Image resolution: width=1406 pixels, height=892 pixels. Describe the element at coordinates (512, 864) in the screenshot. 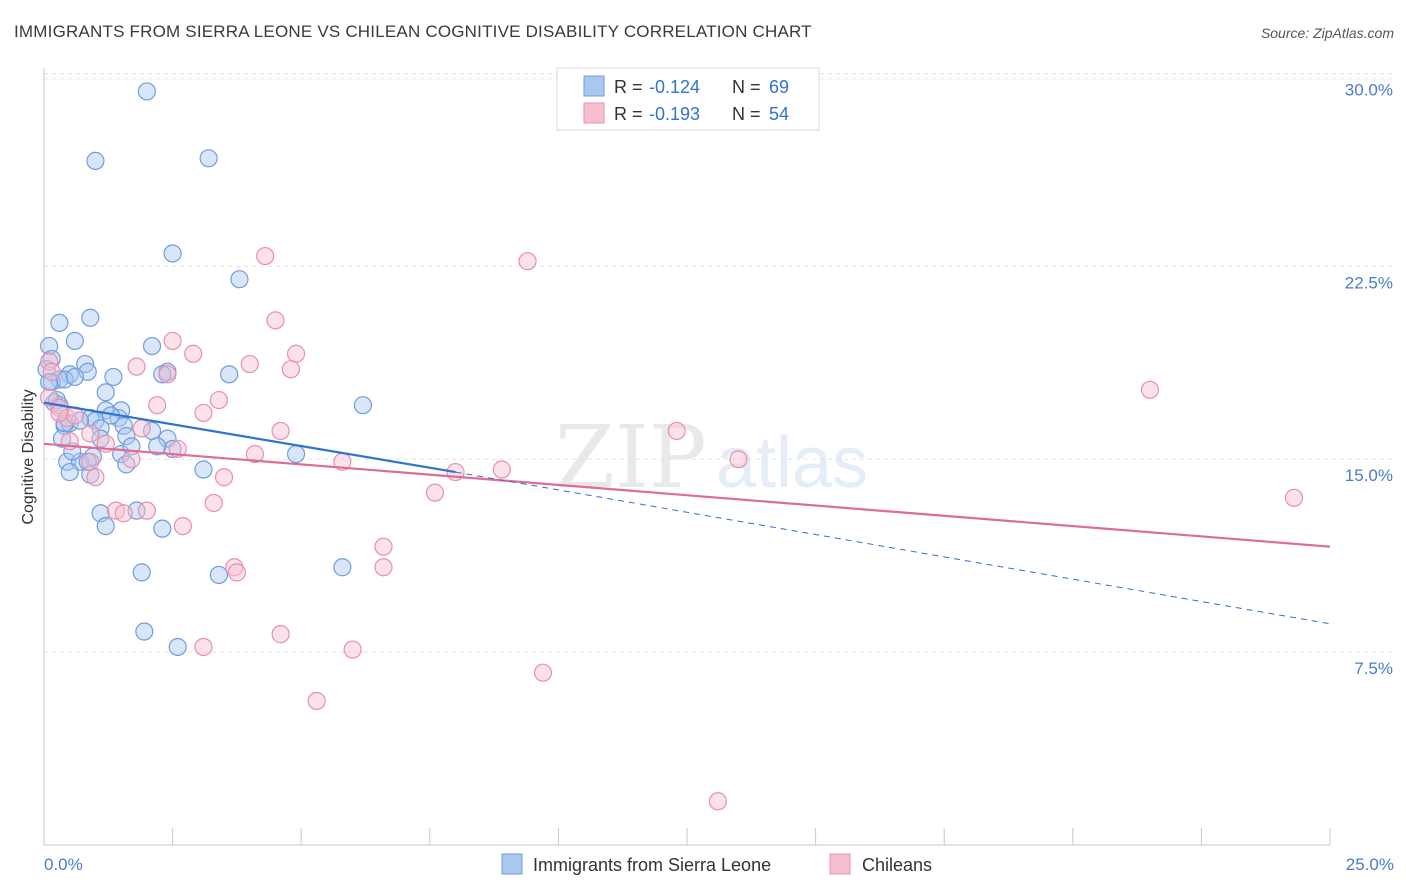

I see `bottom-legend-swatch-blue` at that location.